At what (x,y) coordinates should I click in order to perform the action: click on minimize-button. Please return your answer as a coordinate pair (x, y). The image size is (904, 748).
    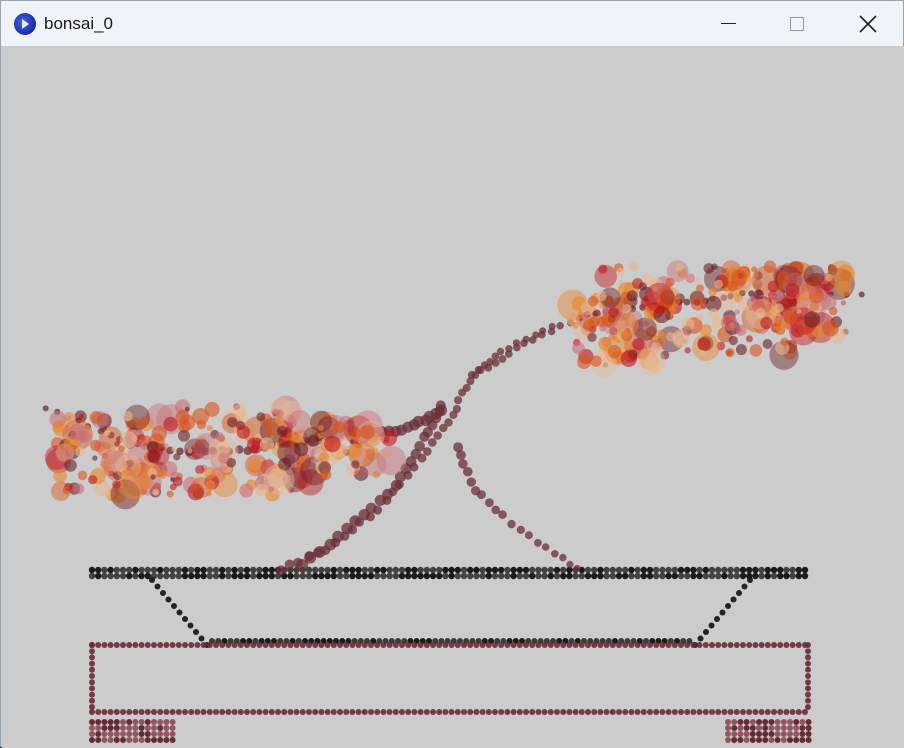
    Looking at the image, I should click on (728, 23).